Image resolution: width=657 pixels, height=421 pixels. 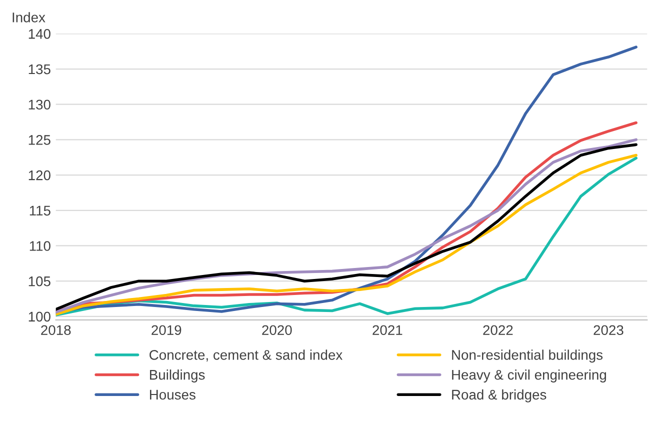 What do you see at coordinates (387, 330) in the screenshot?
I see `x-tick-label: 2021` at bounding box center [387, 330].